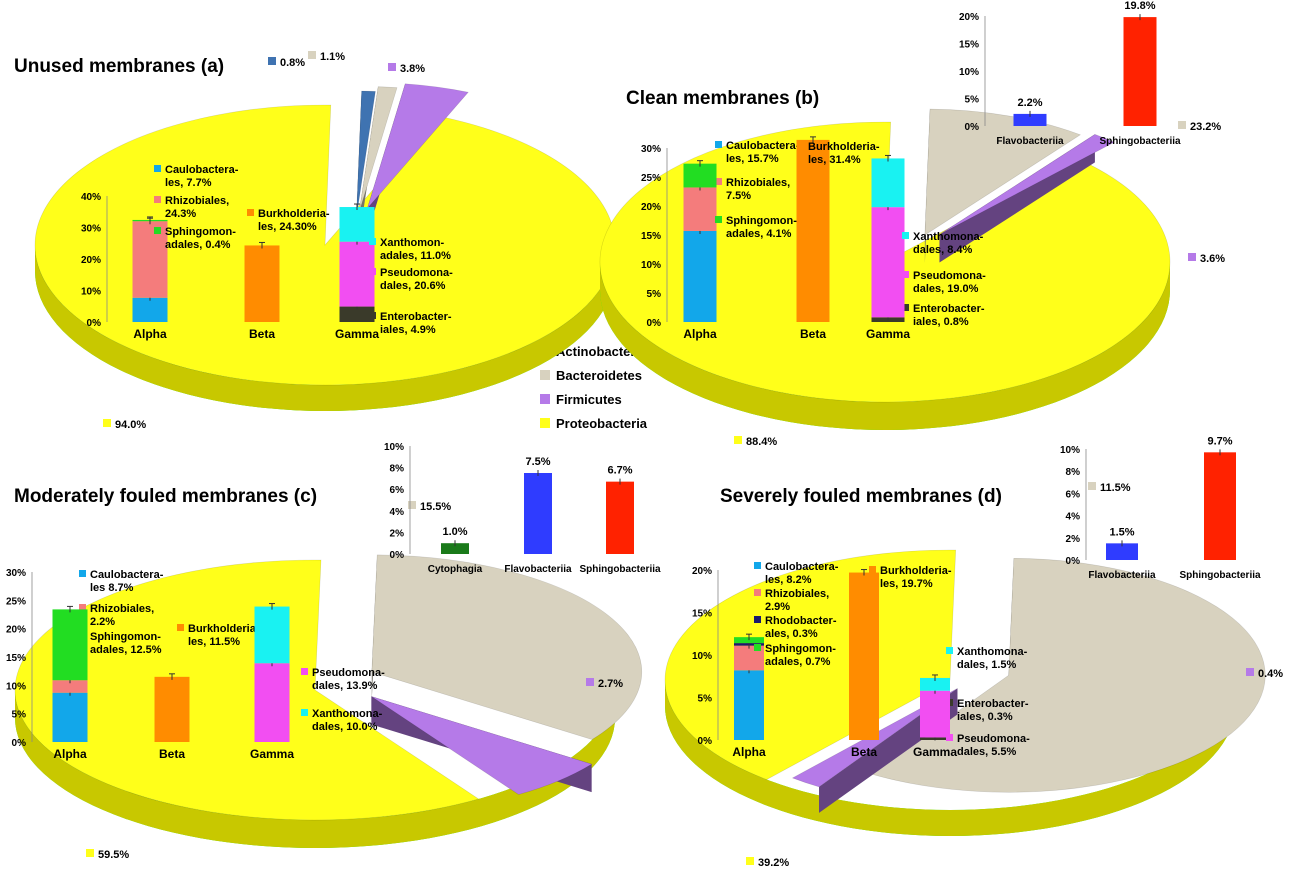 The height and width of the screenshot is (872, 1306). What do you see at coordinates (348, 679) in the screenshot?
I see `series-label-pseudomonadales: Pseudomona-dales, 13.9%` at bounding box center [348, 679].